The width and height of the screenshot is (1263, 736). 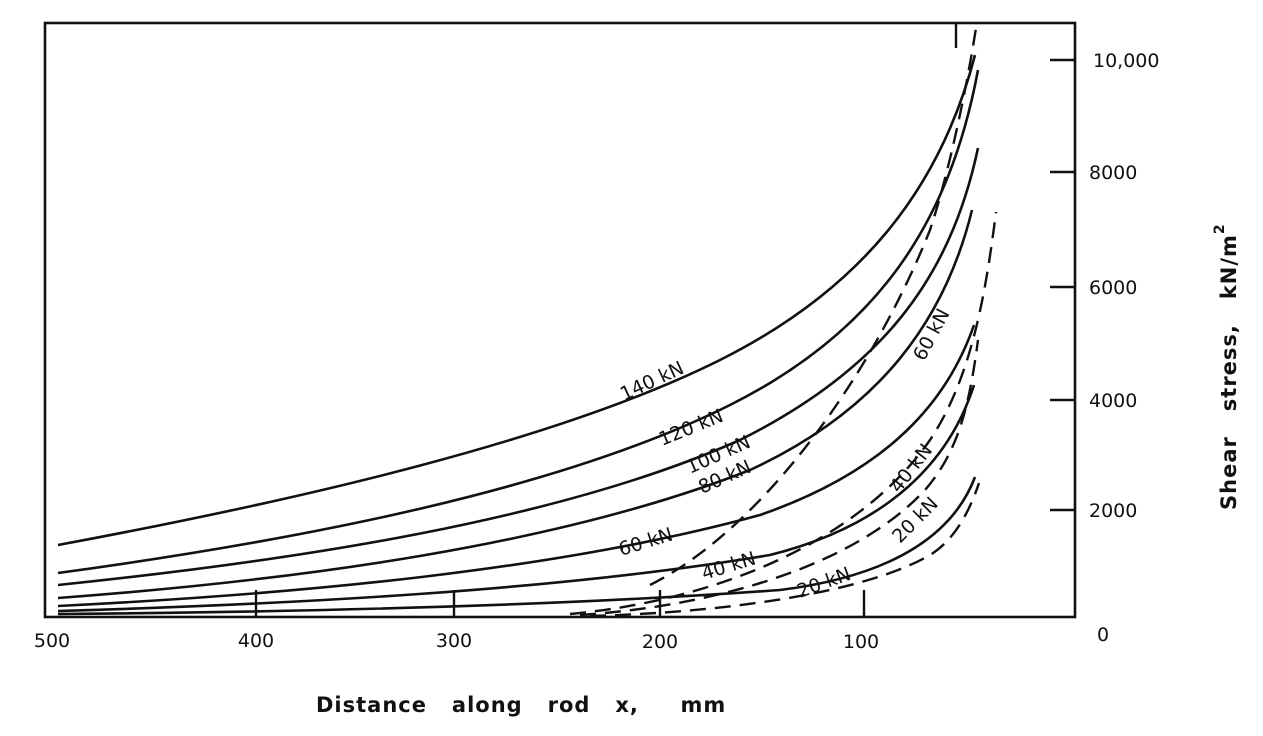 I want to click on y-tick-2000: 2000, so click(x=1113, y=511).